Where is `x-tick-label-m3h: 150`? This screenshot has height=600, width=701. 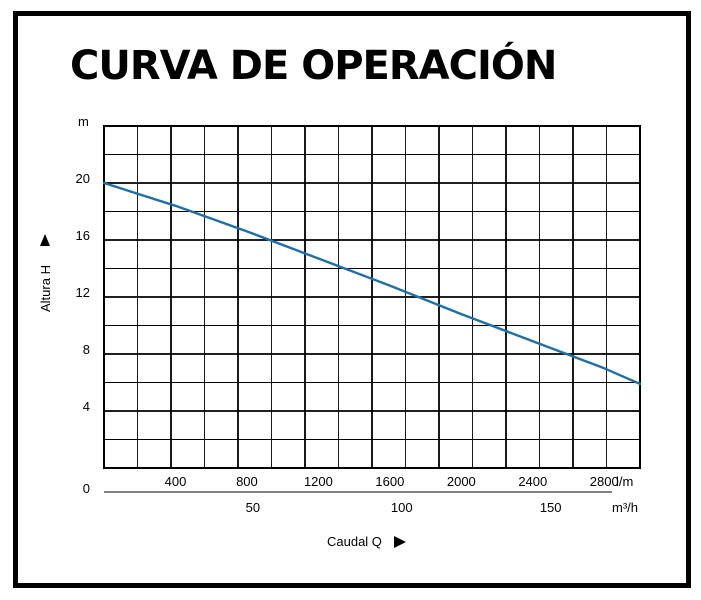 x-tick-label-m3h: 150 is located at coordinates (551, 507).